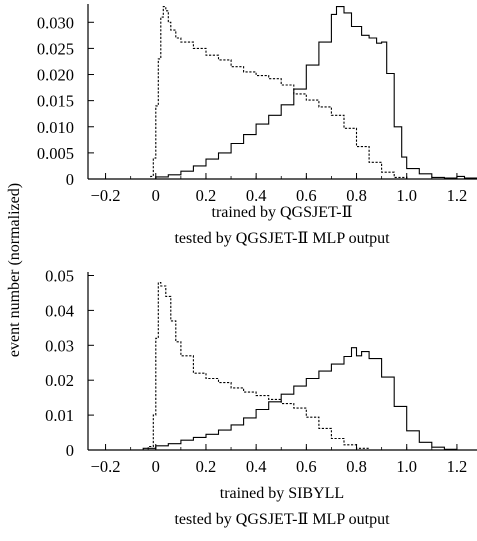  I want to click on y-tick-label: 0.020, so click(55, 75).